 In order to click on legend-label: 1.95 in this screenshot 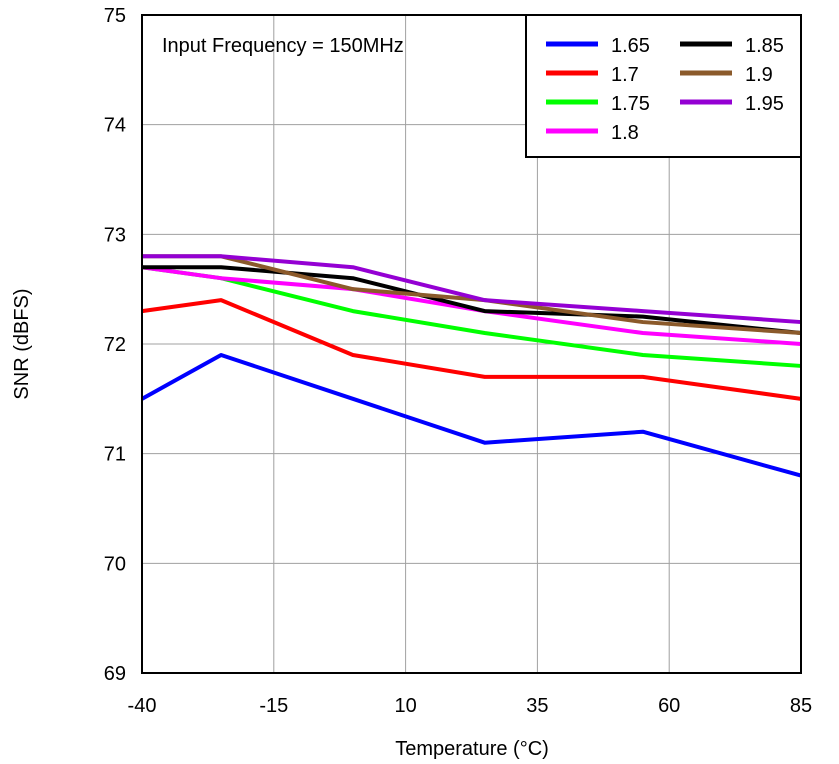, I will do `click(764, 104)`.